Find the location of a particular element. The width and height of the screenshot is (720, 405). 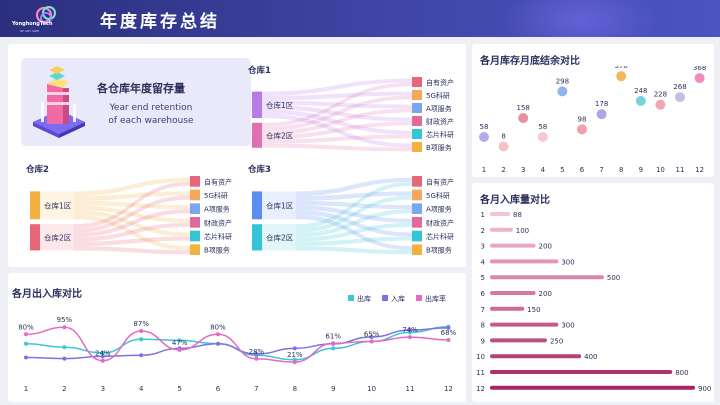

flow-rate-label: 21% is located at coordinates (295, 355).